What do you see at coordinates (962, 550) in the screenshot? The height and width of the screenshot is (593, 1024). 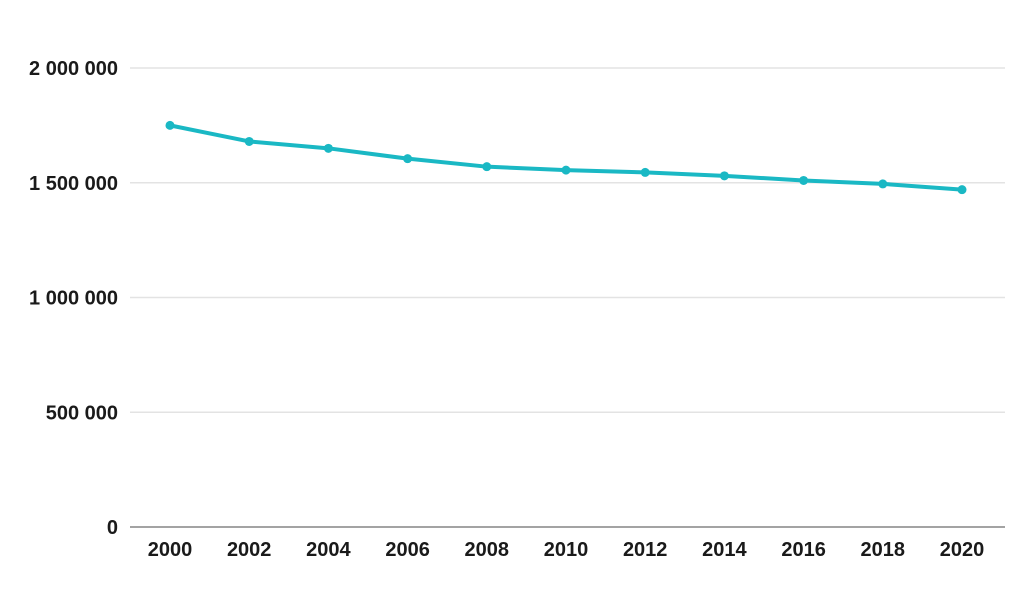 I see `x-tick-label: 2020` at bounding box center [962, 550].